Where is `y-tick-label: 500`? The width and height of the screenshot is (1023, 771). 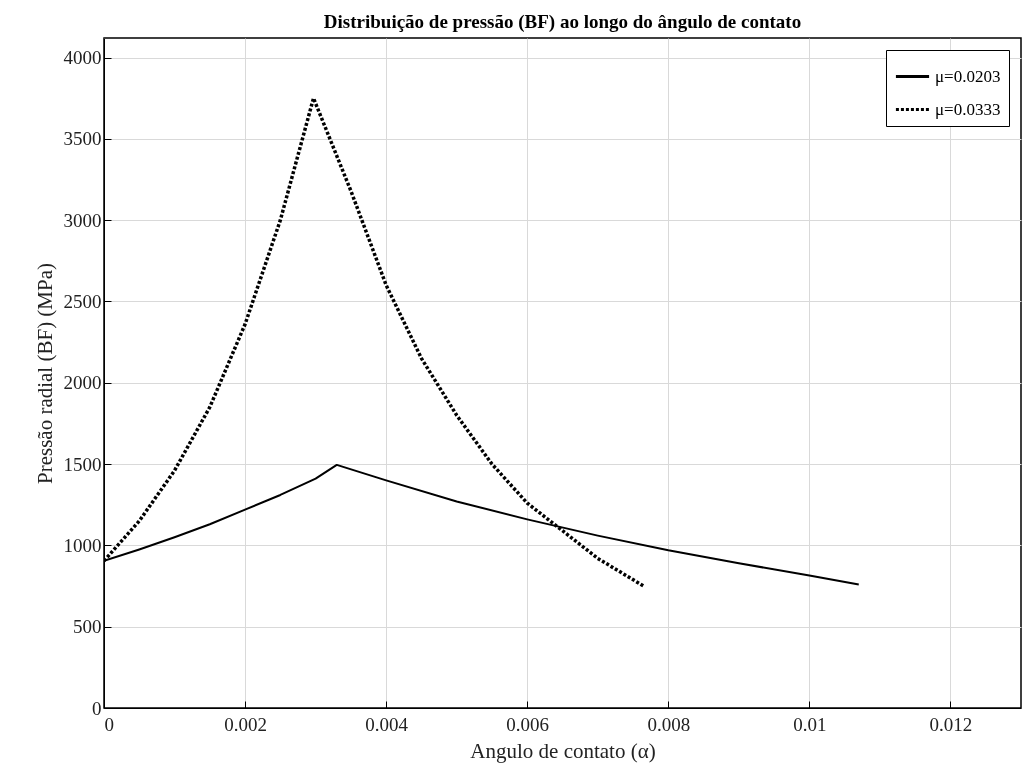
y-tick-label: 500 is located at coordinates (87, 627).